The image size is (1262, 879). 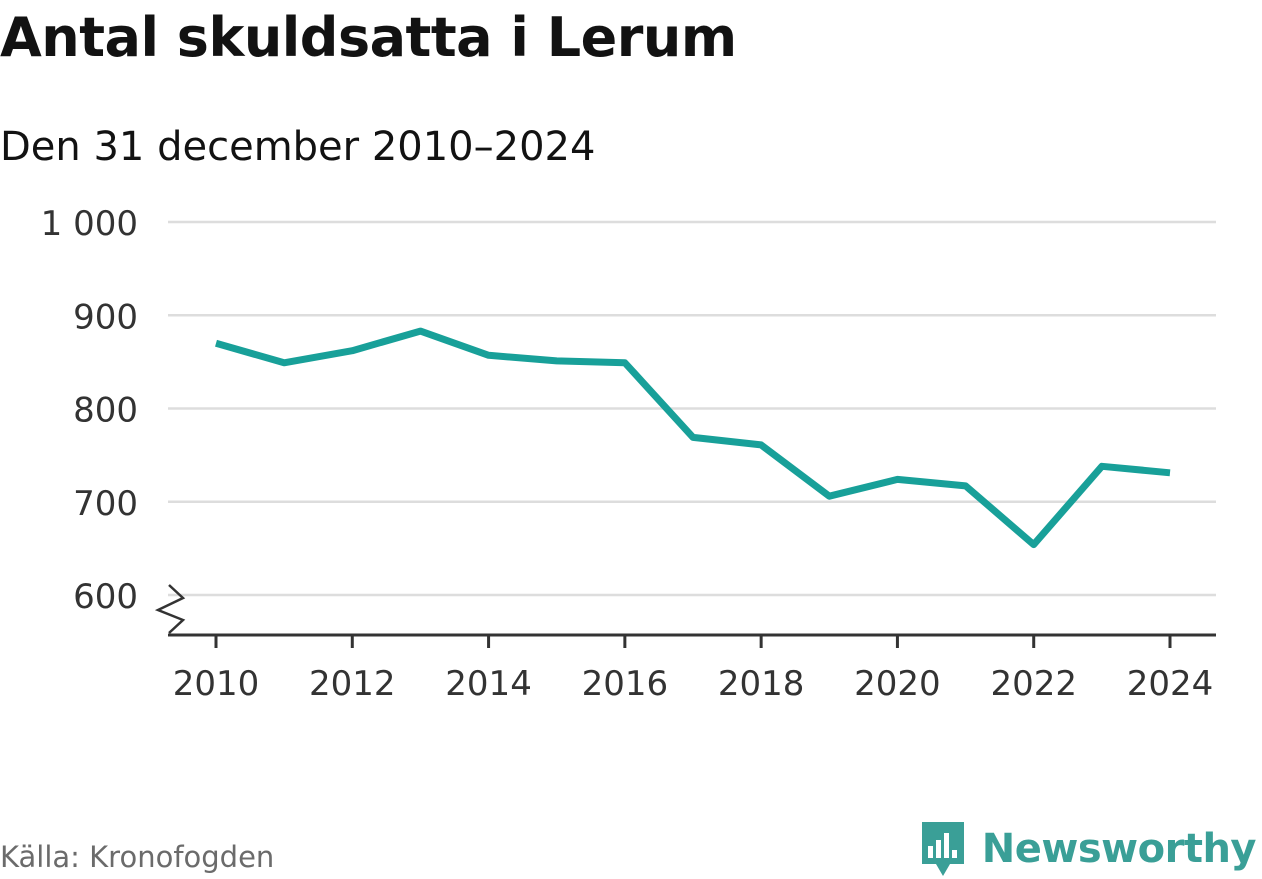 What do you see at coordinates (105, 597) in the screenshot?
I see `y-tick-label: 600` at bounding box center [105, 597].